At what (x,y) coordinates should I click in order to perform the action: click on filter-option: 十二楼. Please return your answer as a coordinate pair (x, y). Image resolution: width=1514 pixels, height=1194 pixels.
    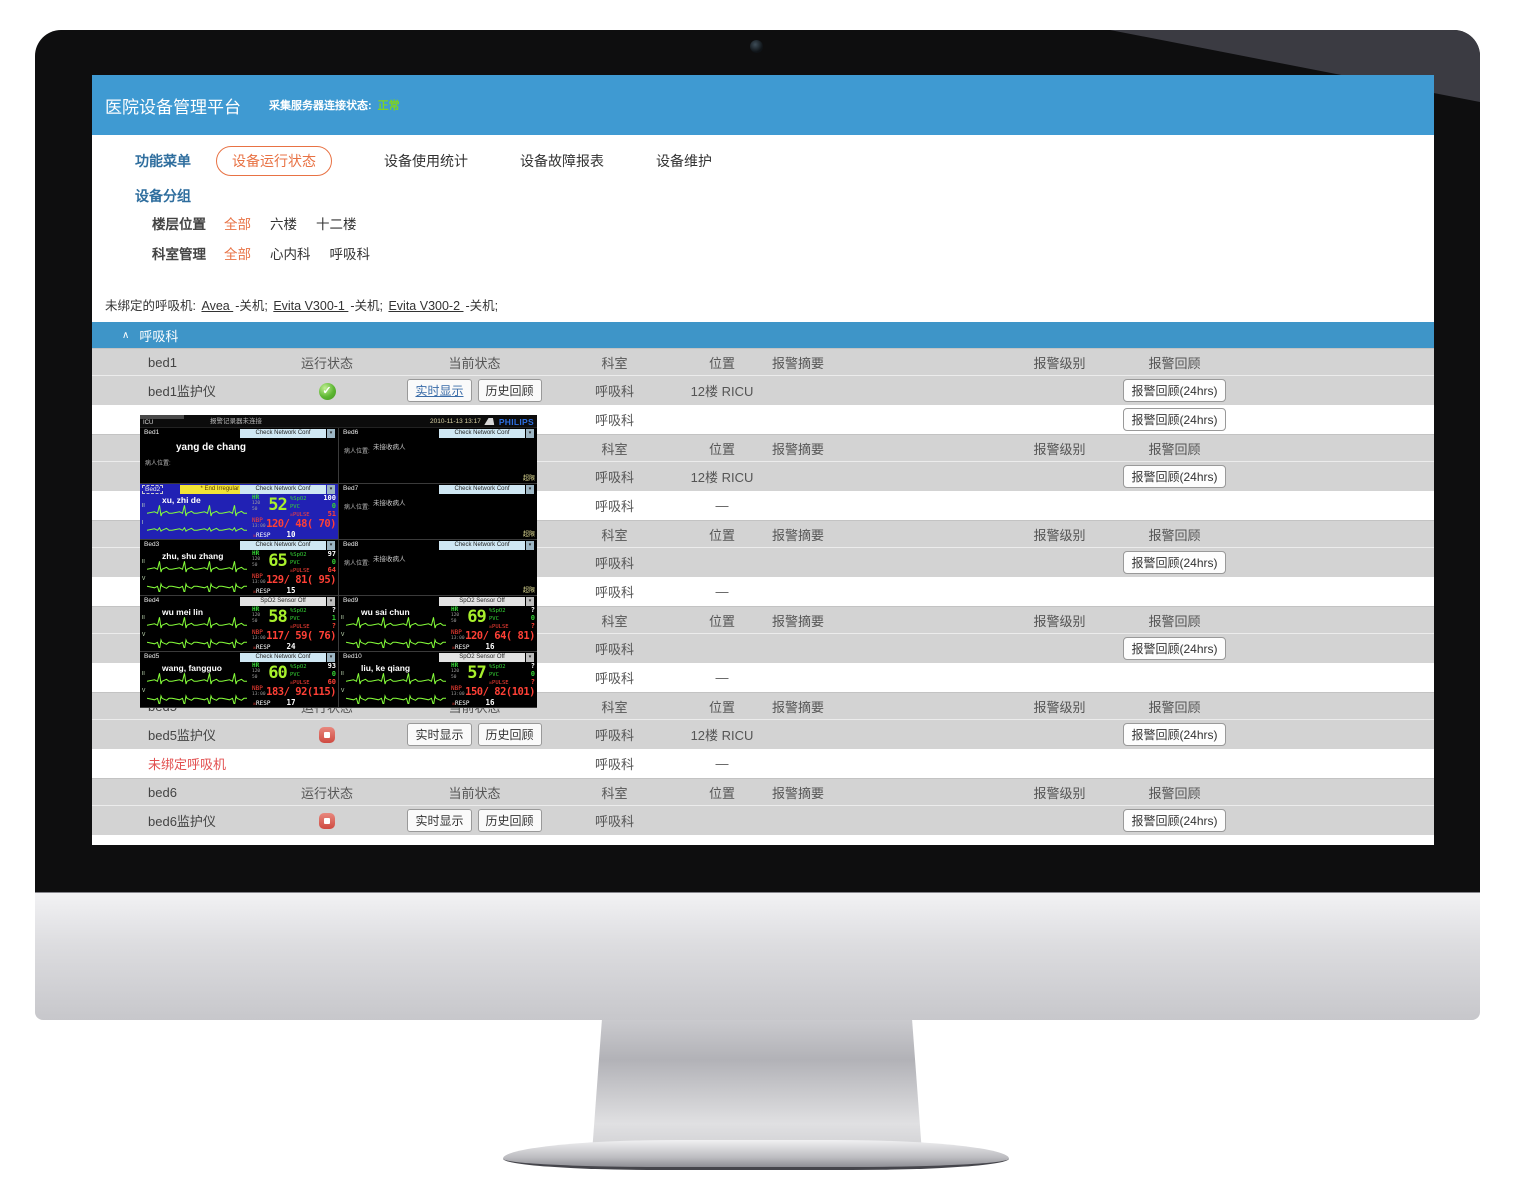
    Looking at the image, I should click on (336, 224).